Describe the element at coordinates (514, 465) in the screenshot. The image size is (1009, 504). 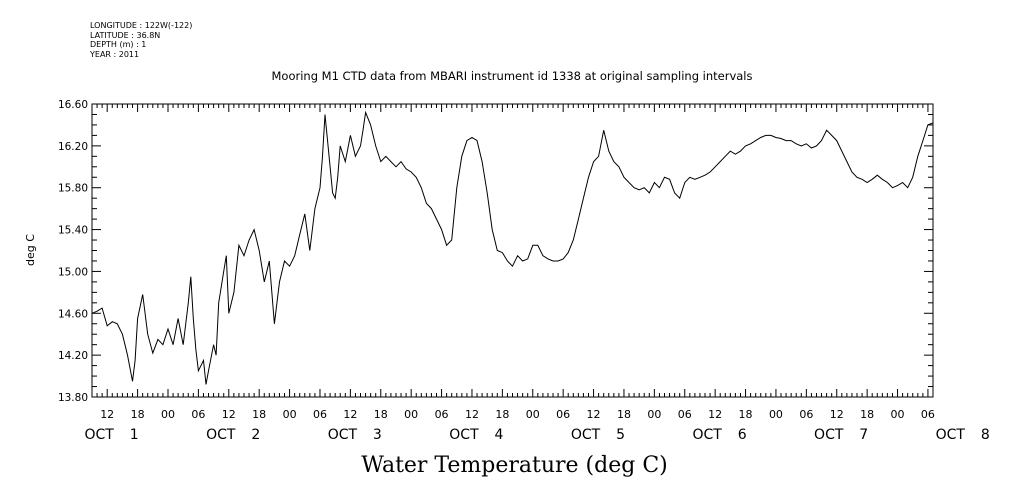
I see `x-axis-title: Water Temperature (deg C)` at that location.